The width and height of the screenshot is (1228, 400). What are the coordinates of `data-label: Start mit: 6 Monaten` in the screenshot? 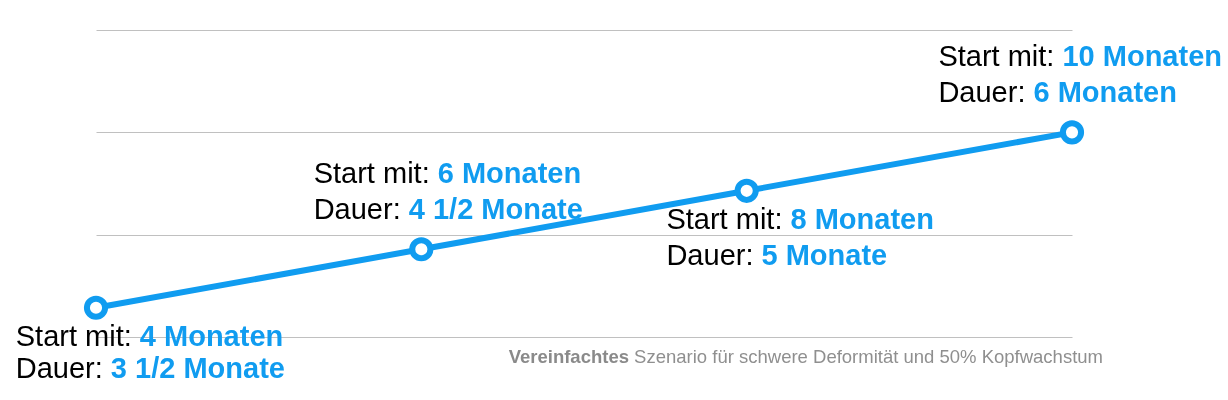 It's located at (447, 173).